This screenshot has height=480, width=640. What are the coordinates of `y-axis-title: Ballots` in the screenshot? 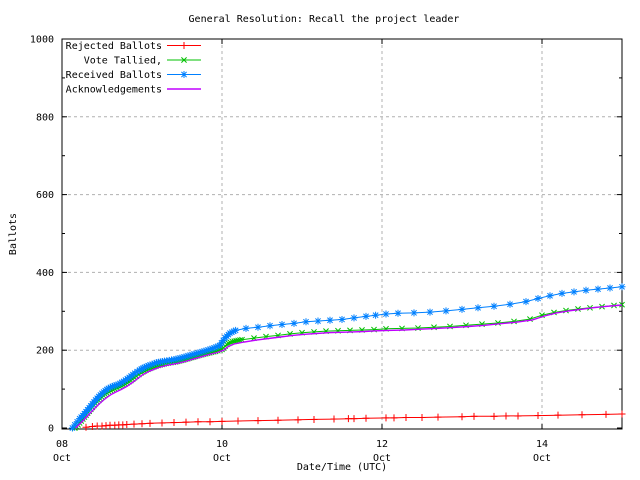 It's located at (13, 234).